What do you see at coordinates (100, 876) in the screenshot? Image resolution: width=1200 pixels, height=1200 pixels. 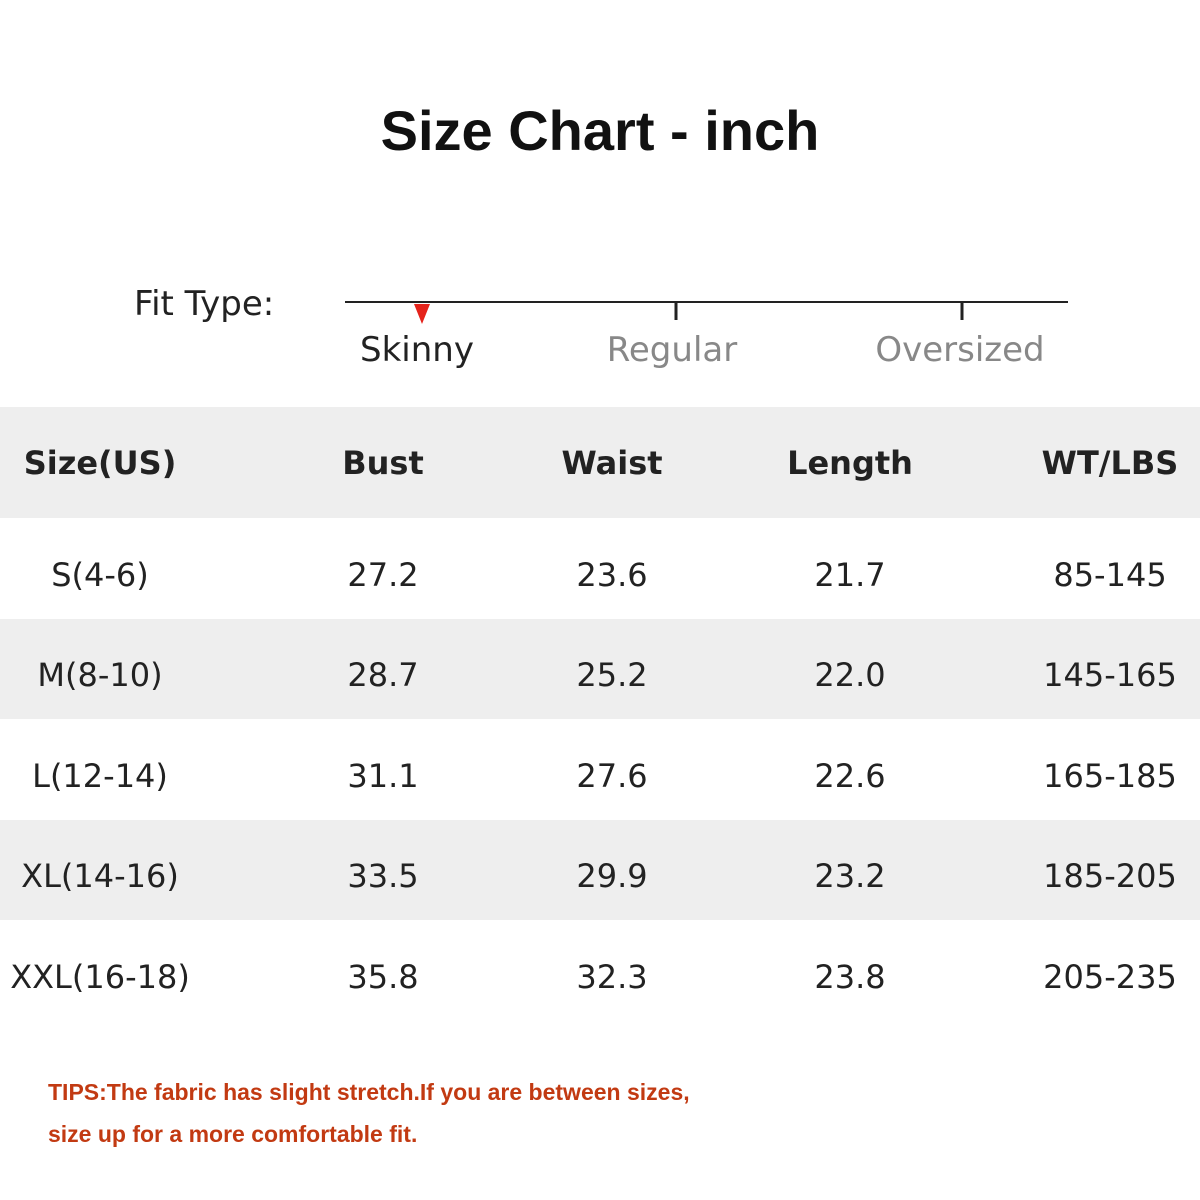 I see `table-cell: XL(14-16)` at bounding box center [100, 876].